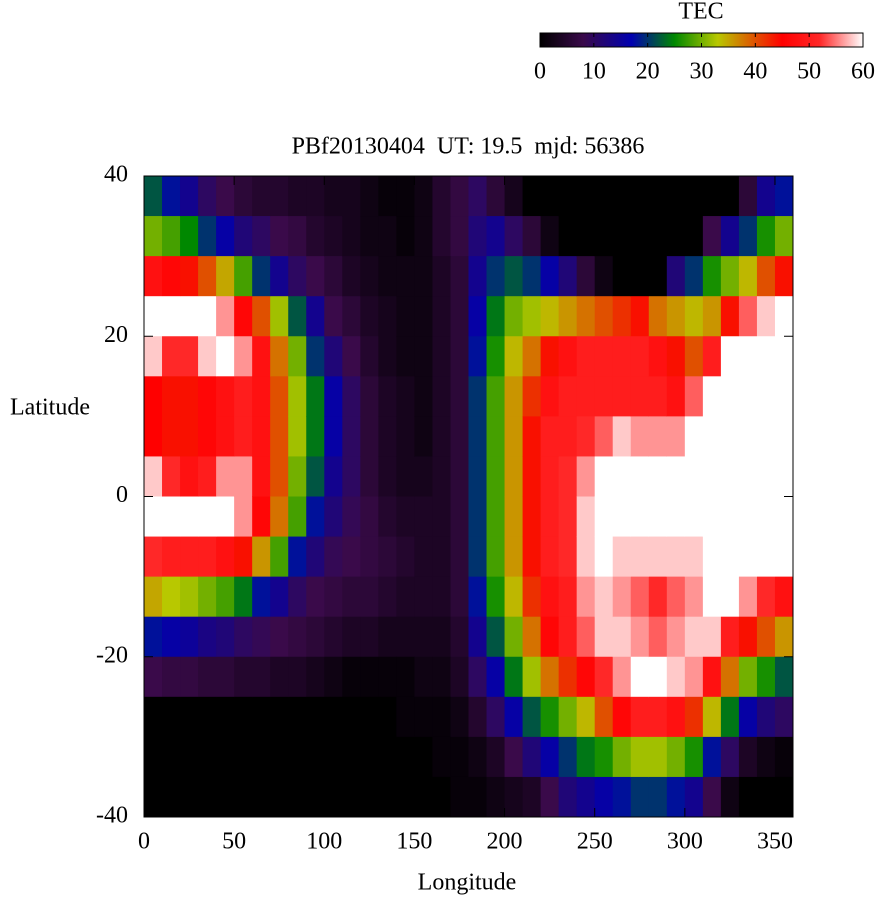 The height and width of the screenshot is (900, 878). What do you see at coordinates (144, 842) in the screenshot?
I see `x-tick-label: 0` at bounding box center [144, 842].